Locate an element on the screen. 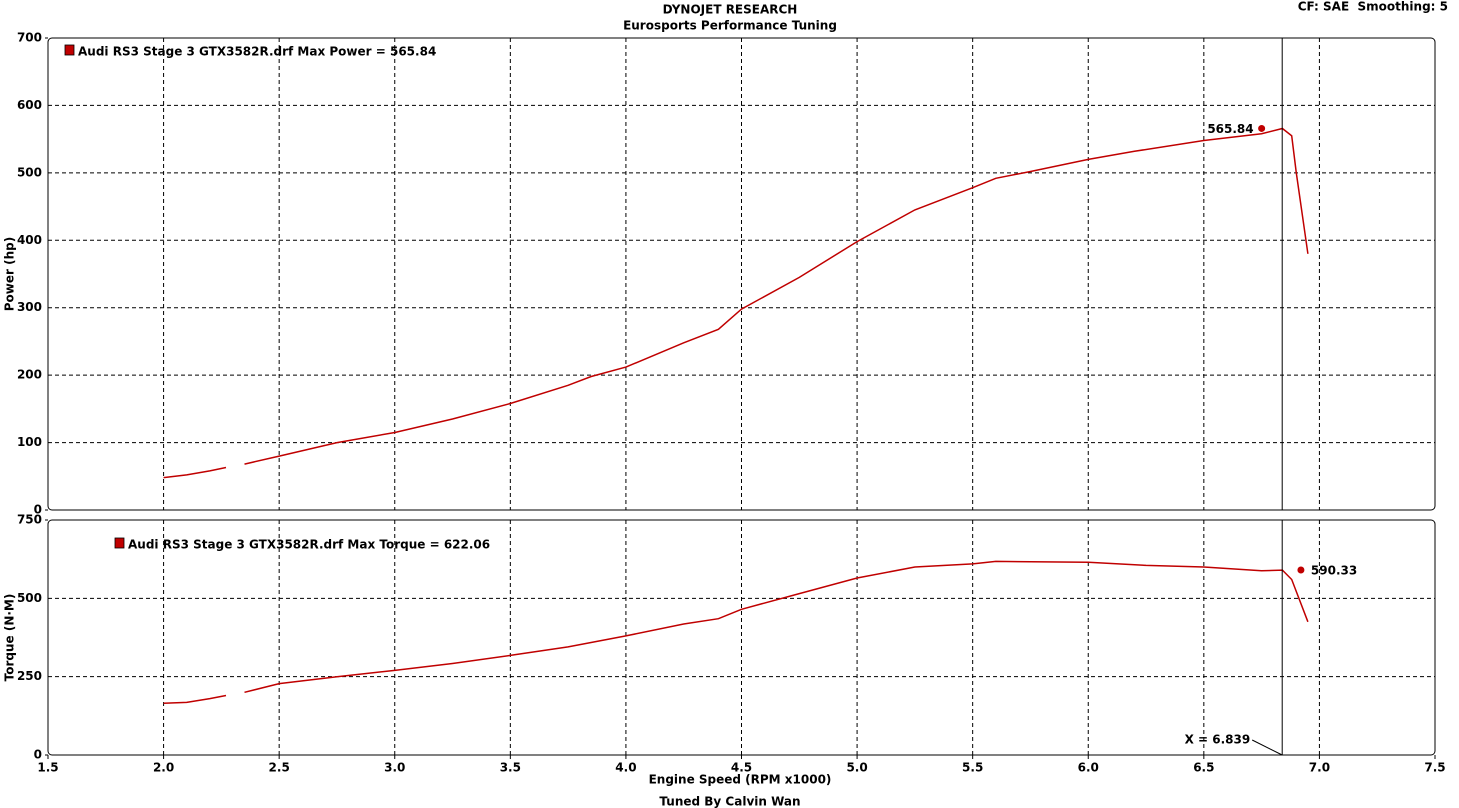 This screenshot has width=1459, height=808. cursor-label: X = 6.839 is located at coordinates (1218, 740).